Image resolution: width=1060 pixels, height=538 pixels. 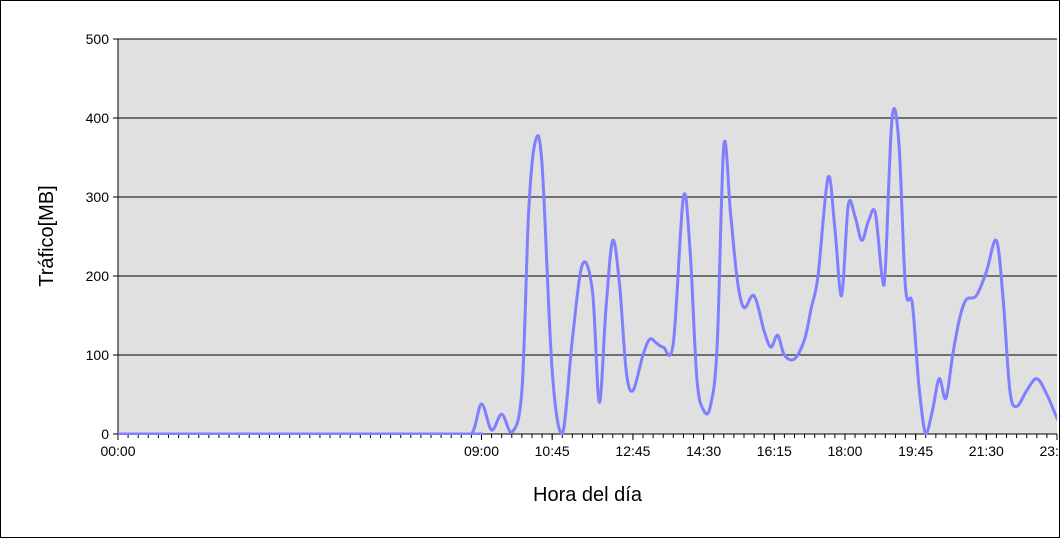 What do you see at coordinates (98, 118) in the screenshot?
I see `y-tick-label: 400` at bounding box center [98, 118].